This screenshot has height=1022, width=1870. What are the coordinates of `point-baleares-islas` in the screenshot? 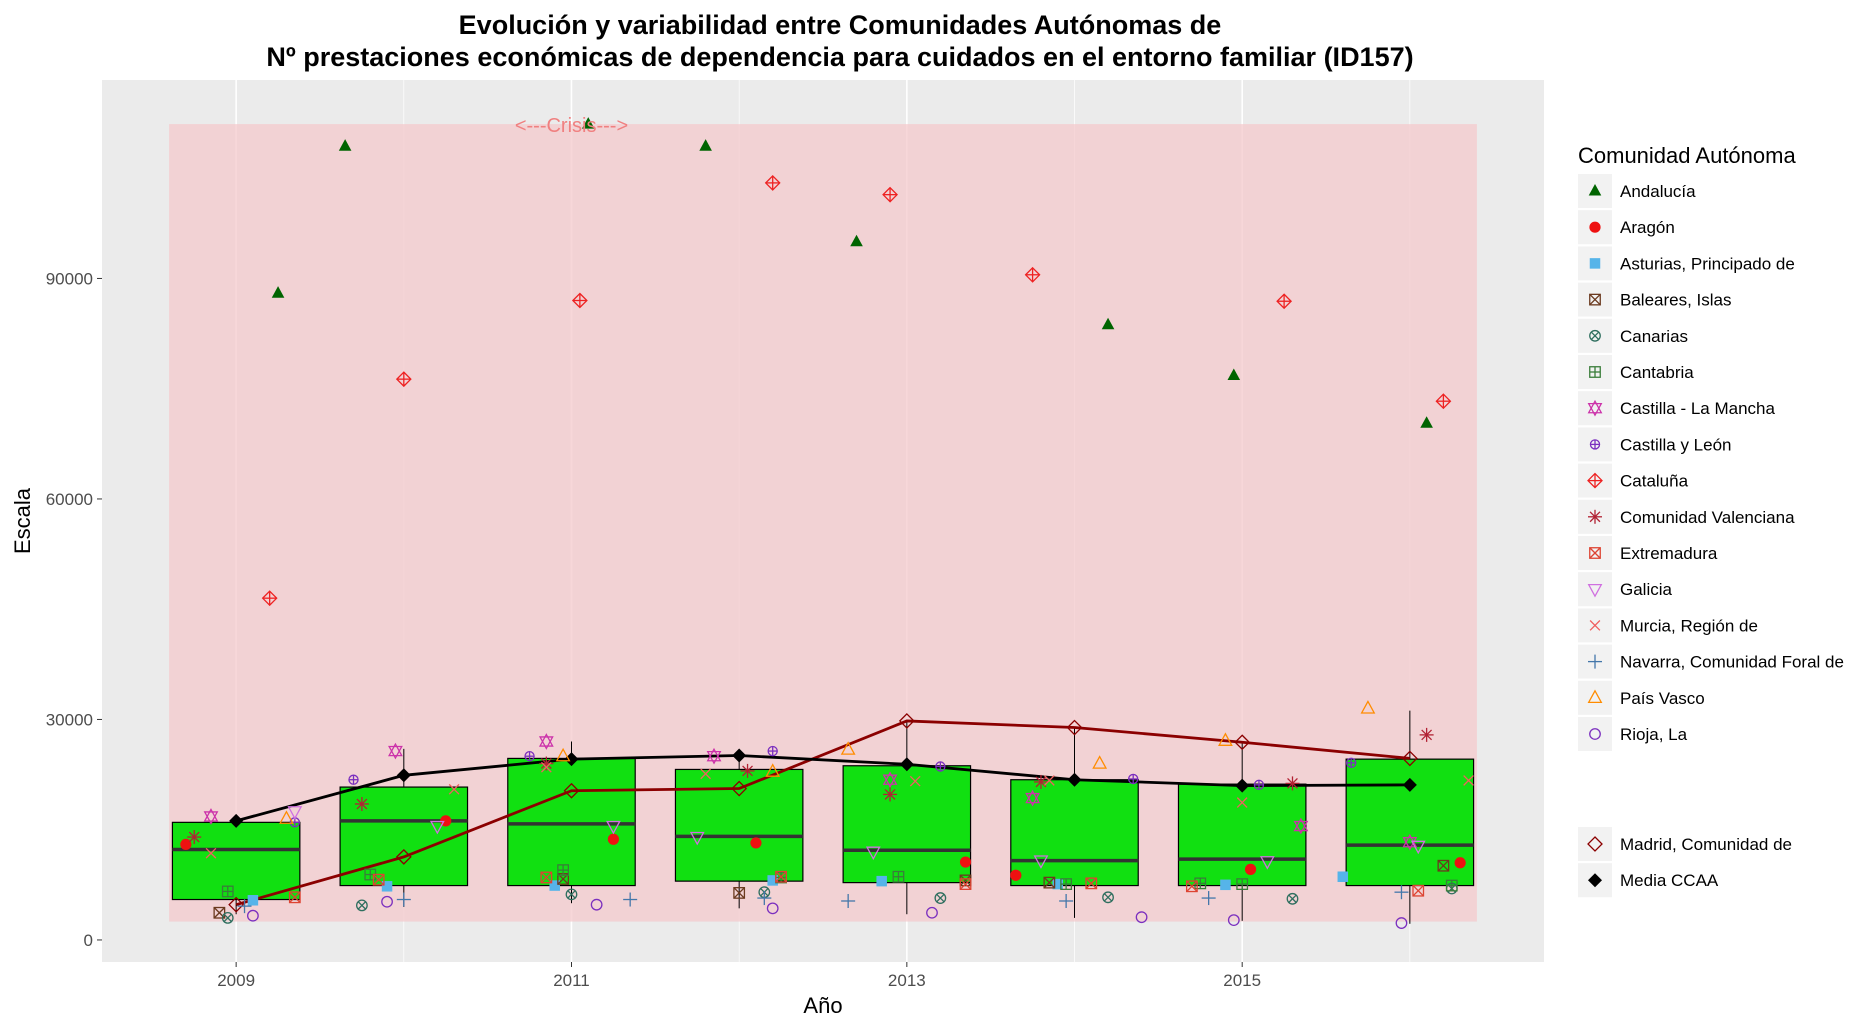 It's located at (739, 893).